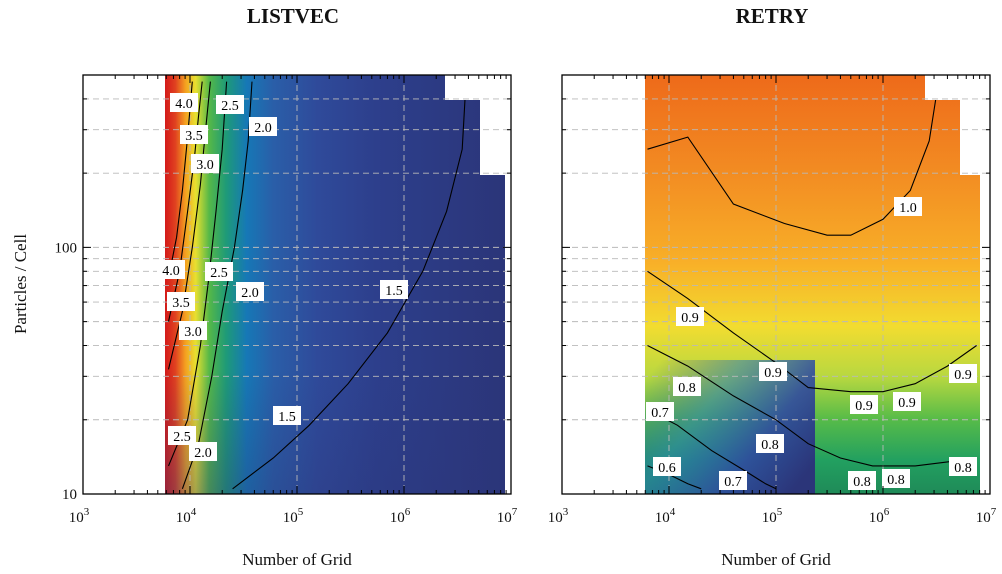  I want to click on right-x-tick-labels: 10³ 10⁴ 10⁵ 10⁶ 10⁷, so click(772, 516).